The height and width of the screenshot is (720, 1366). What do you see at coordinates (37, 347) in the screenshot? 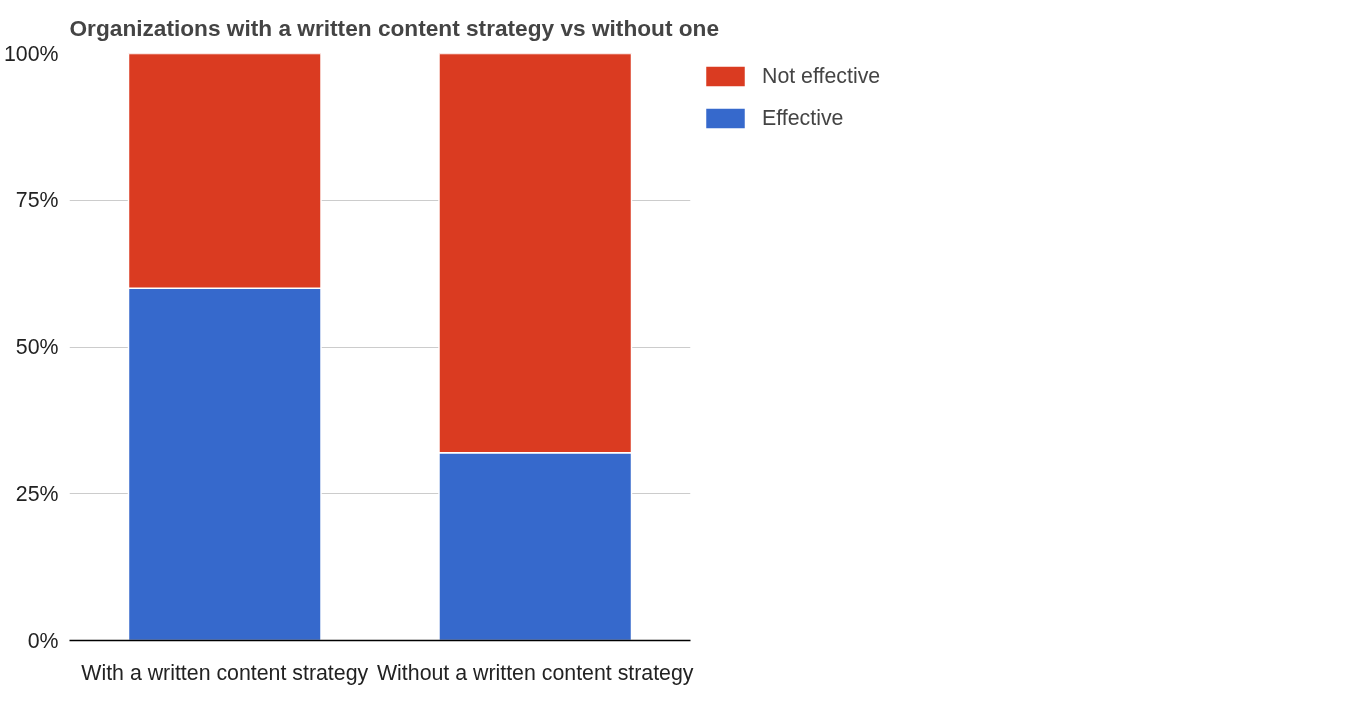
I see `y-tick-label: 50%` at bounding box center [37, 347].